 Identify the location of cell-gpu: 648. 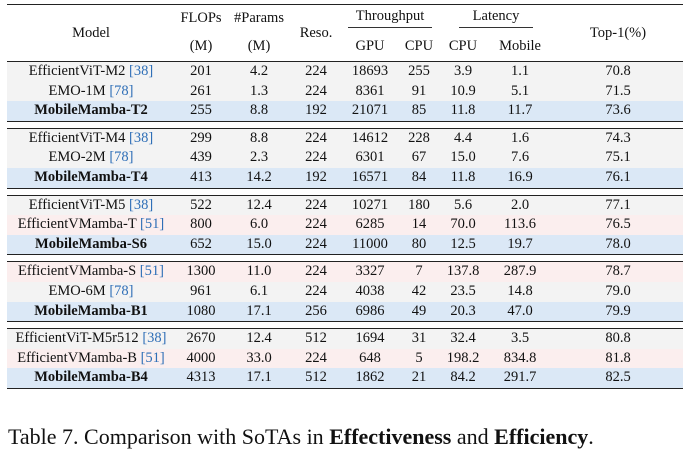
(370, 357).